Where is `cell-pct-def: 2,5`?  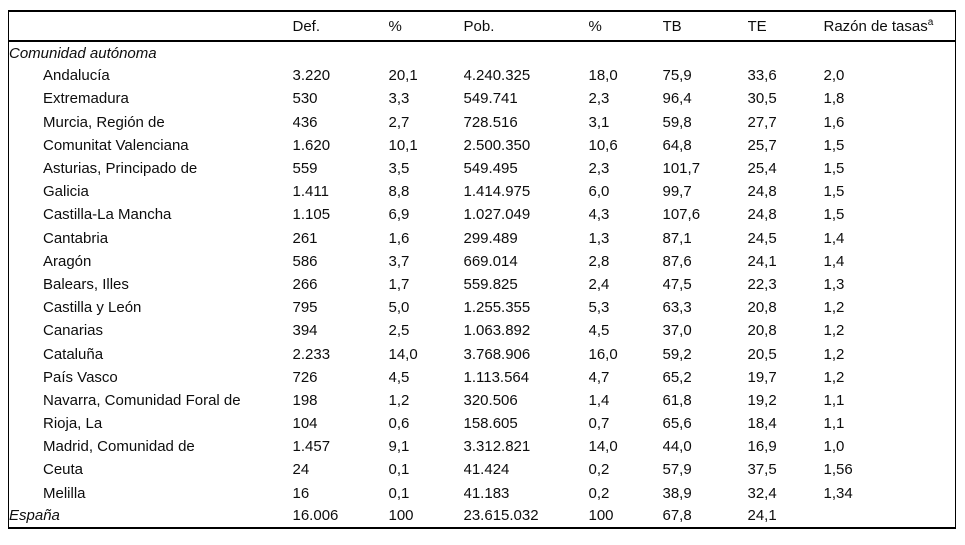
cell-pct-def: 2,5 is located at coordinates (399, 331).